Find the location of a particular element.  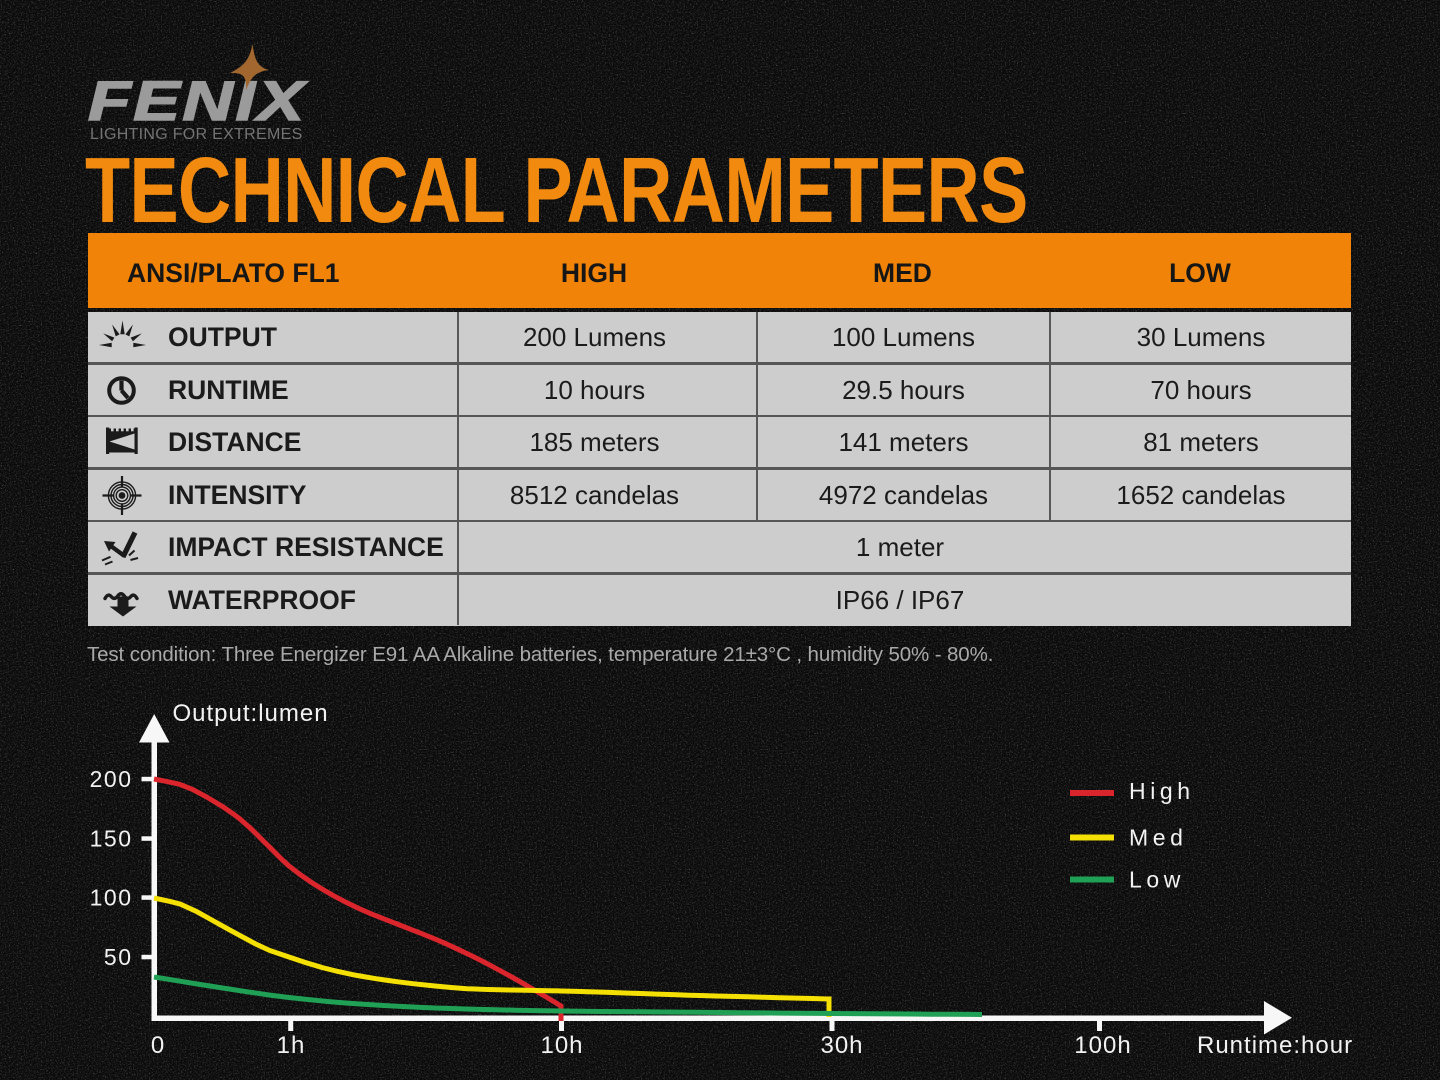

svg-text: 100h is located at coordinates (1102, 1045).